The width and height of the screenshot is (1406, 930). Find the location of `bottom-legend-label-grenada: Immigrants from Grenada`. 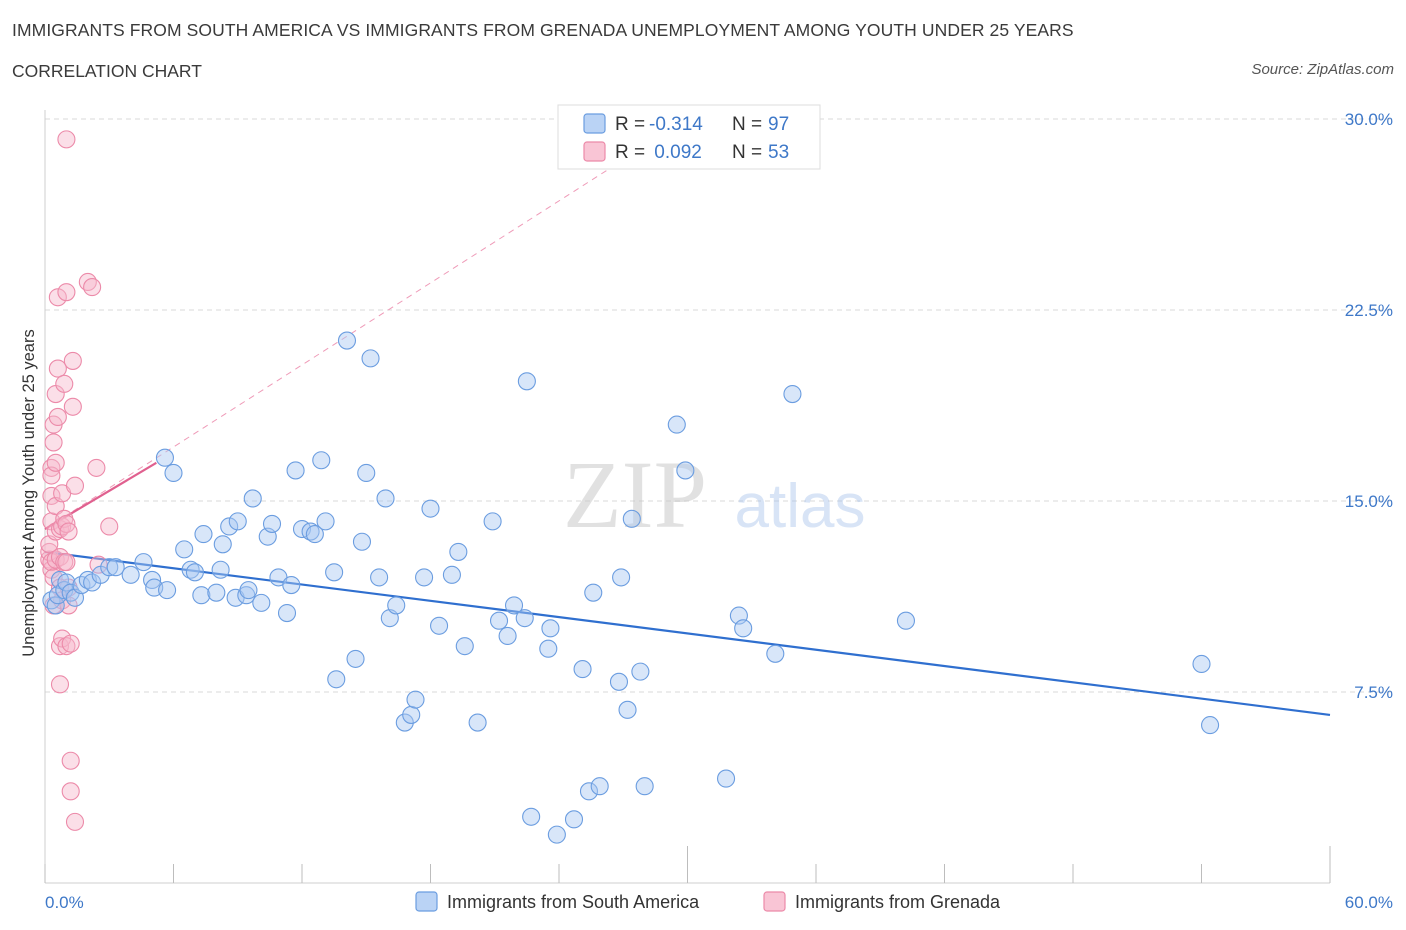

bottom-legend-label-grenada: Immigrants from Grenada is located at coordinates (898, 902).